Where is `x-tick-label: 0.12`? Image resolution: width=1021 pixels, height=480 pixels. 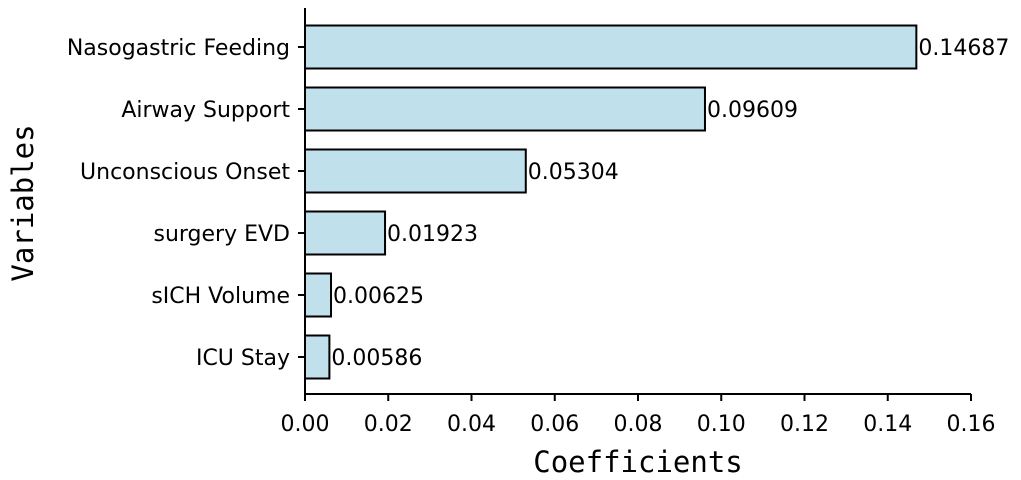 x-tick-label: 0.12 is located at coordinates (804, 424).